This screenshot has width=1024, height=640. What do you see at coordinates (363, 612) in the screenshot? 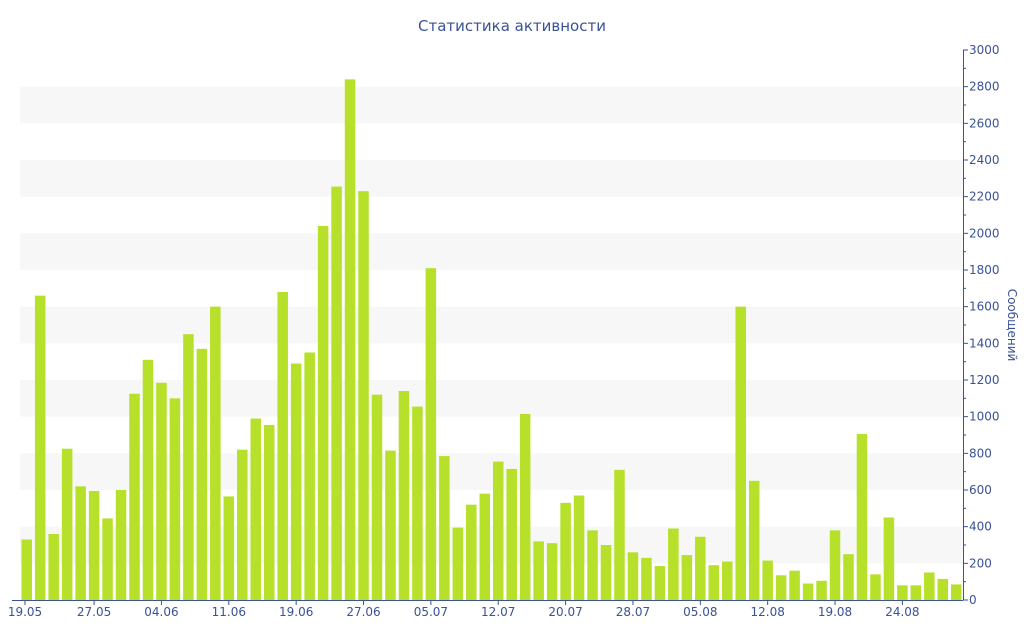
I see `x-tick-label: 27.06` at bounding box center [363, 612].